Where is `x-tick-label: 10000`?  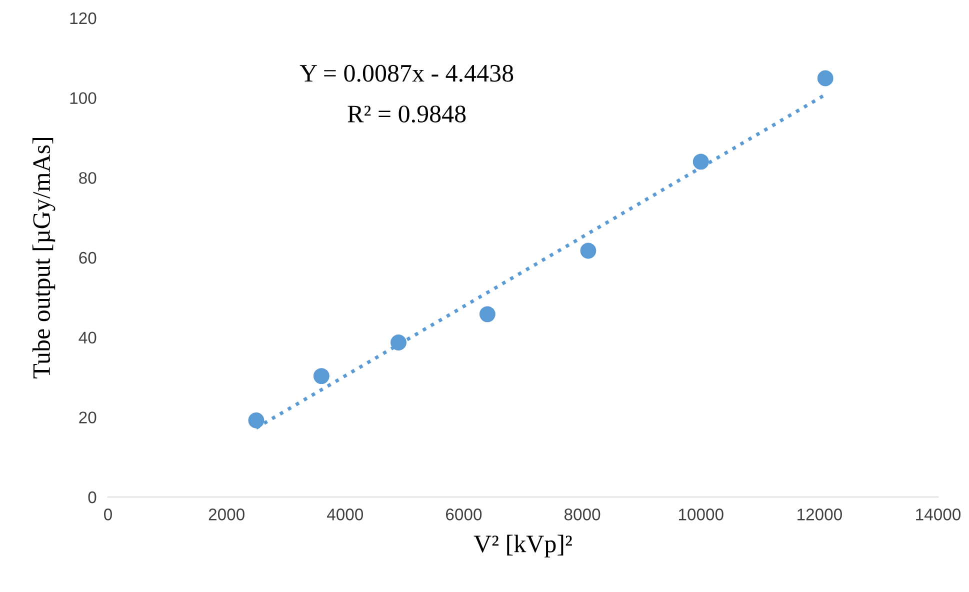
x-tick-label: 10000 is located at coordinates (701, 514).